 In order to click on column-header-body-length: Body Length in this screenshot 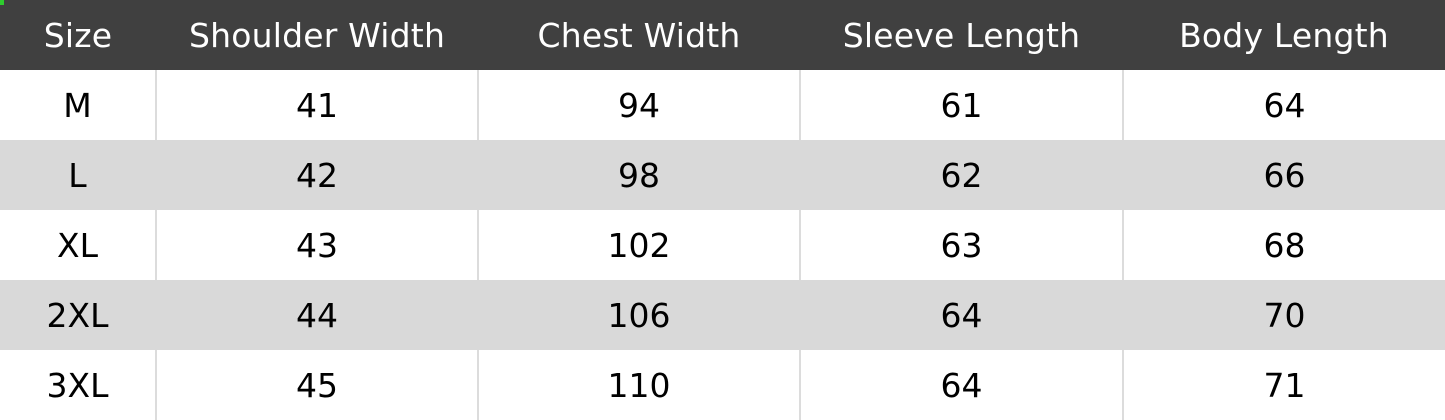, I will do `click(1284, 35)`.